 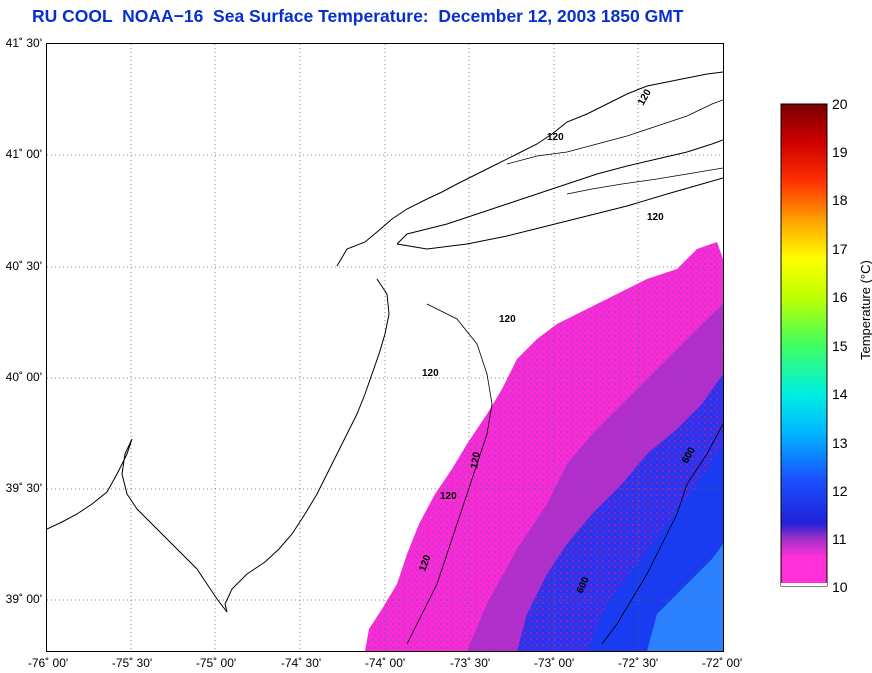 I want to click on temperature-colorbar, so click(x=804, y=345).